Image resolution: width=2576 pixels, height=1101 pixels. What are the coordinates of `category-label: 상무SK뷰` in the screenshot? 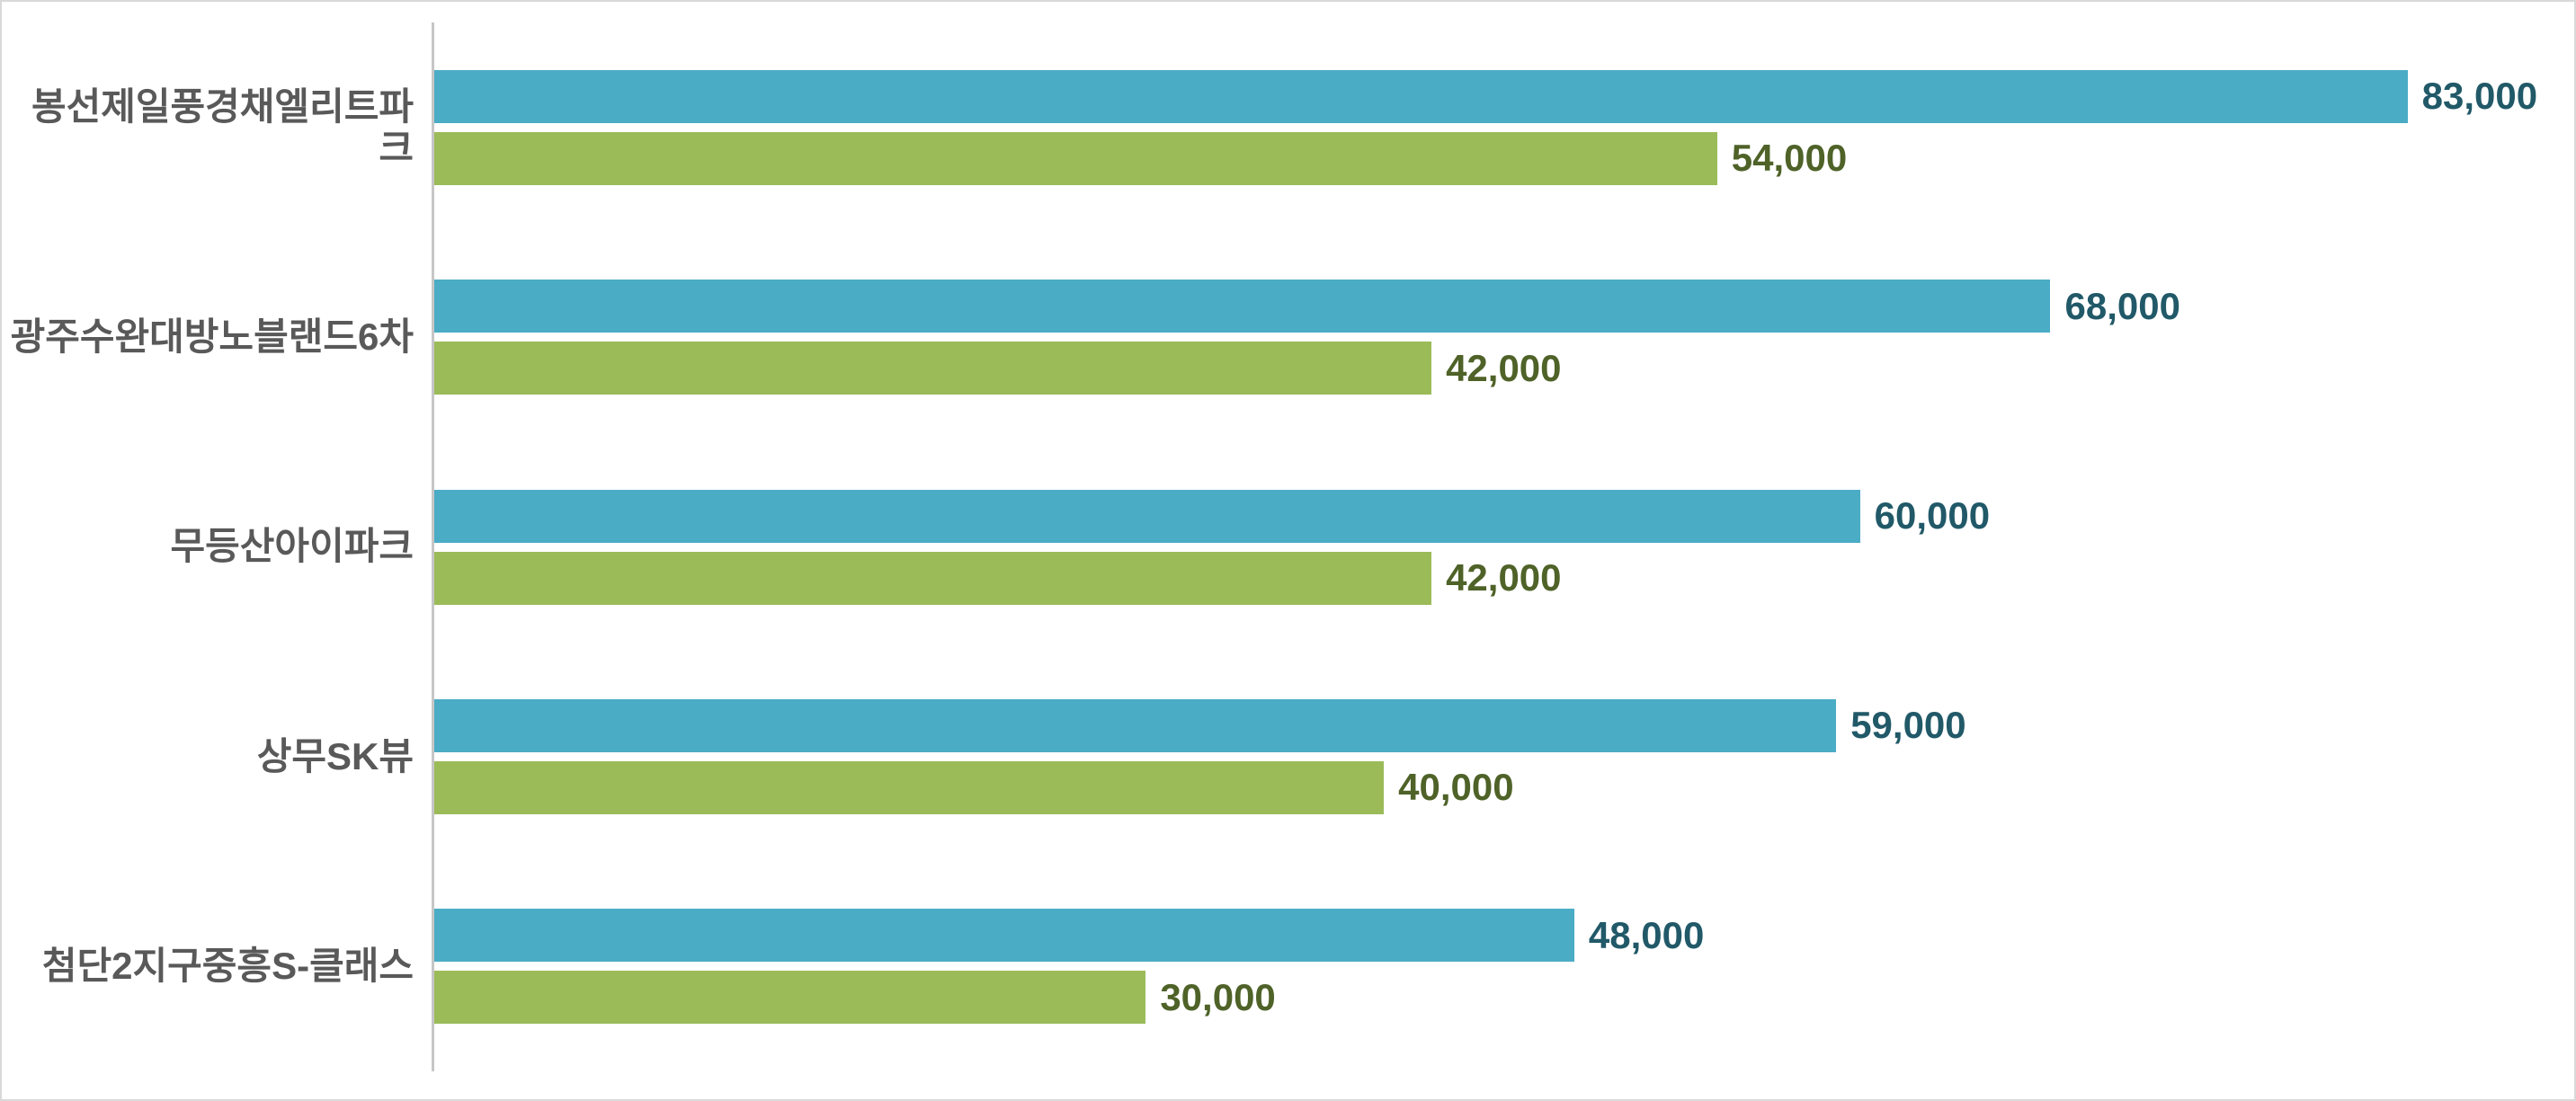 It's located at (335, 755).